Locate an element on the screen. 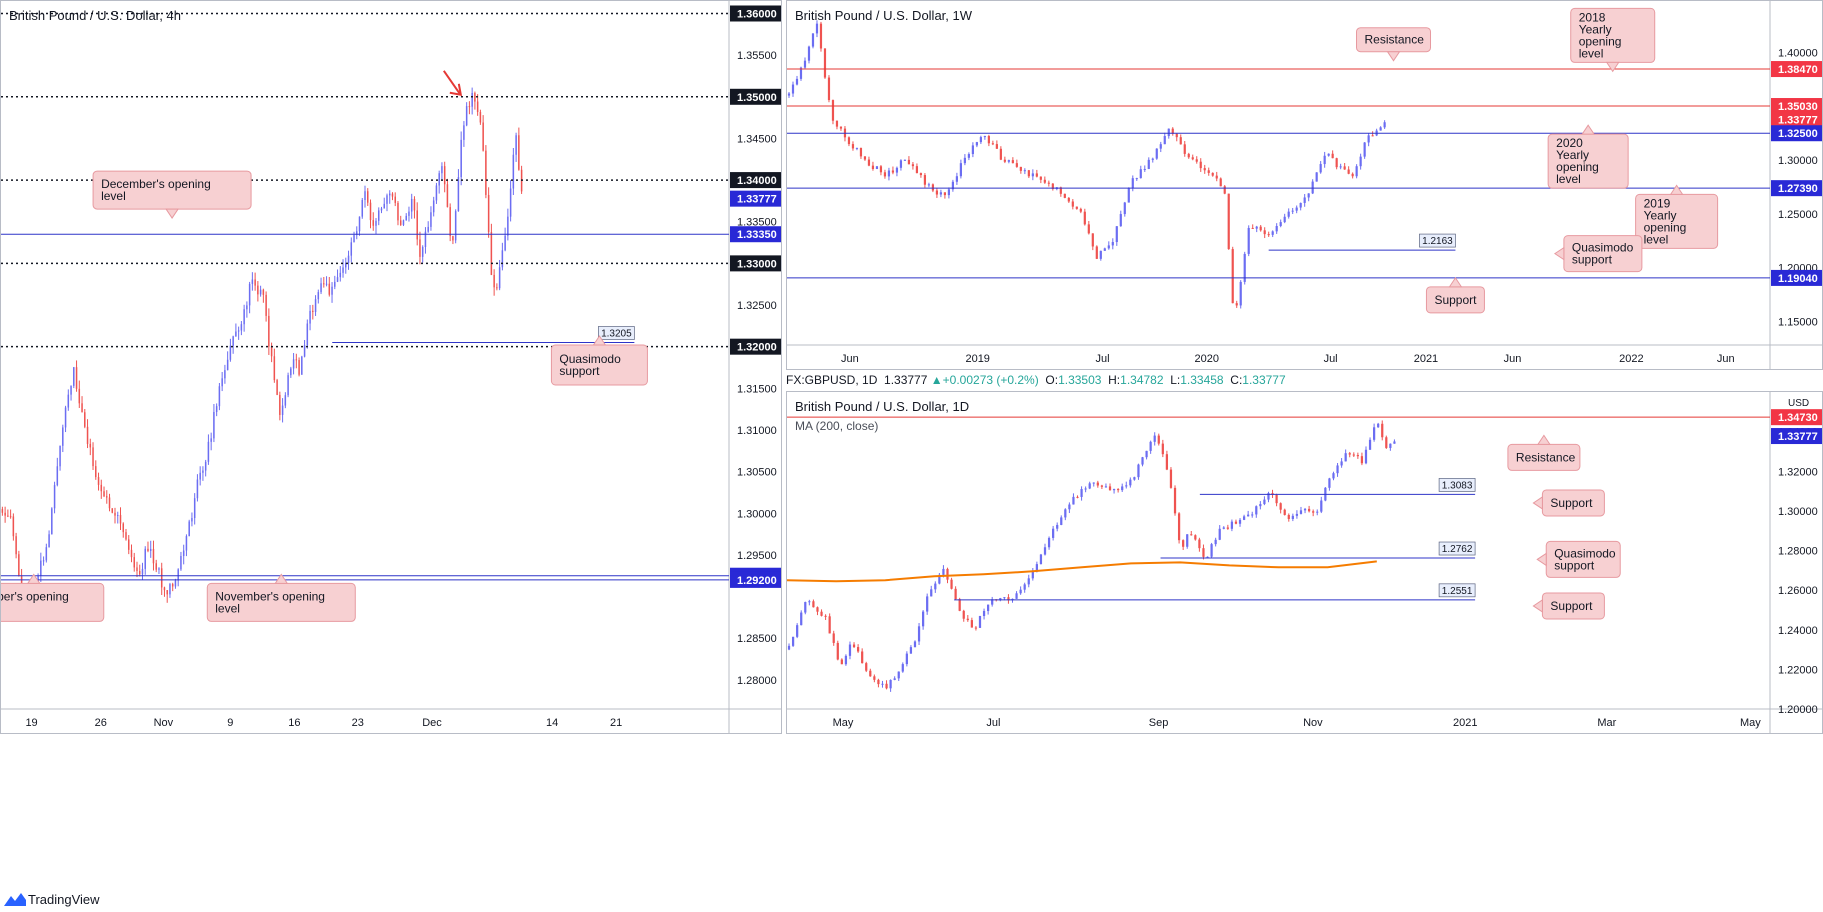 The image size is (1823, 912). currency-label: USD is located at coordinates (1798, 403).